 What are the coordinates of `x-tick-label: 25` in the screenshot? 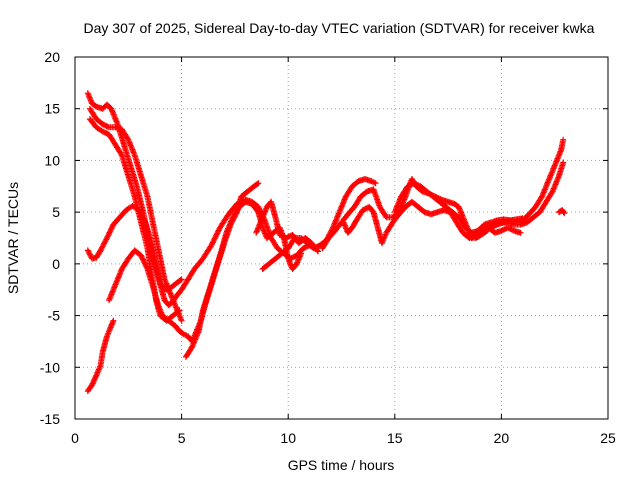 It's located at (608, 438).